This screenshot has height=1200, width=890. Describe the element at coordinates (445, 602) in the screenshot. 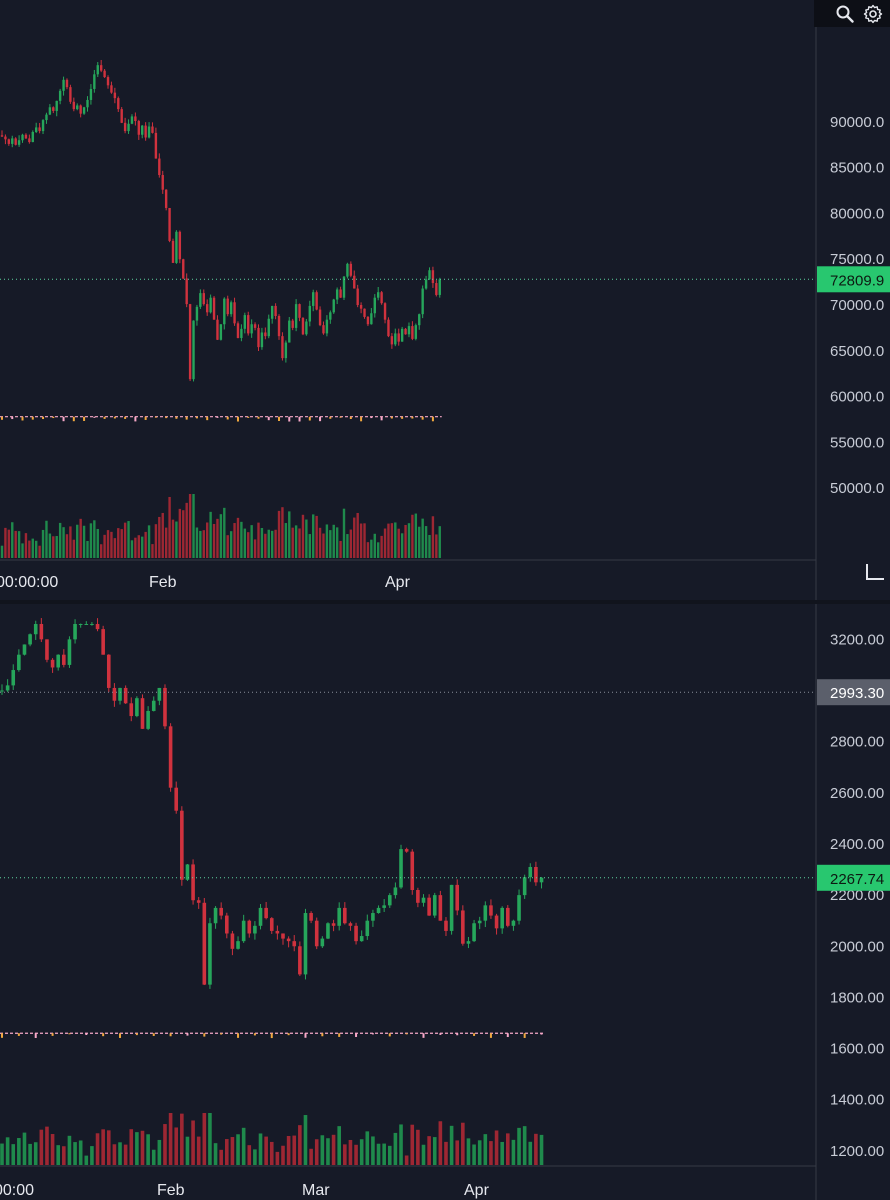

I see `panel-divider` at that location.